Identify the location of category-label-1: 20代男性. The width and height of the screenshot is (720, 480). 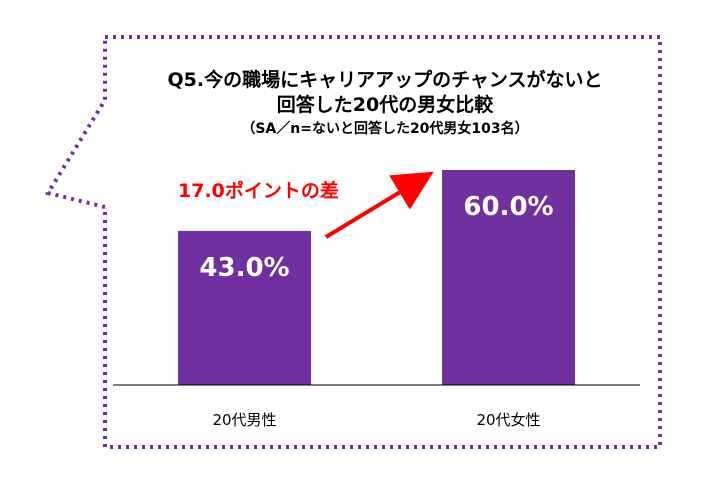
(244, 420).